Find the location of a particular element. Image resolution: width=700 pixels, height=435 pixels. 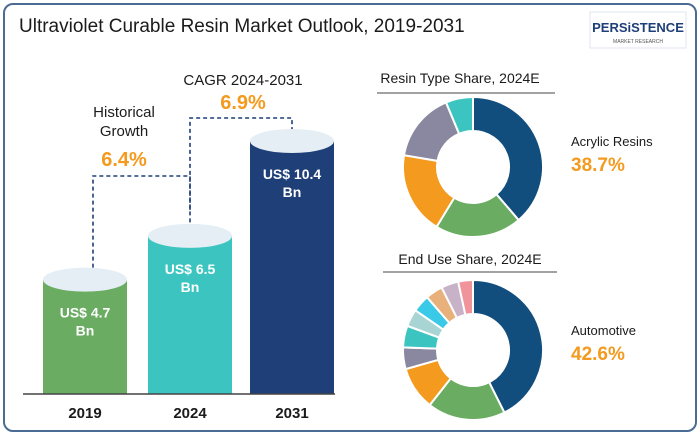

bar-value-label: US$ 10.4 is located at coordinates (292, 174).